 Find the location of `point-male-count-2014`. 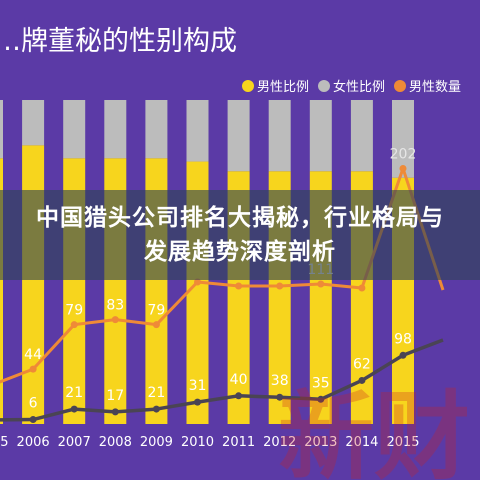

point-male-count-2014 is located at coordinates (362, 288).